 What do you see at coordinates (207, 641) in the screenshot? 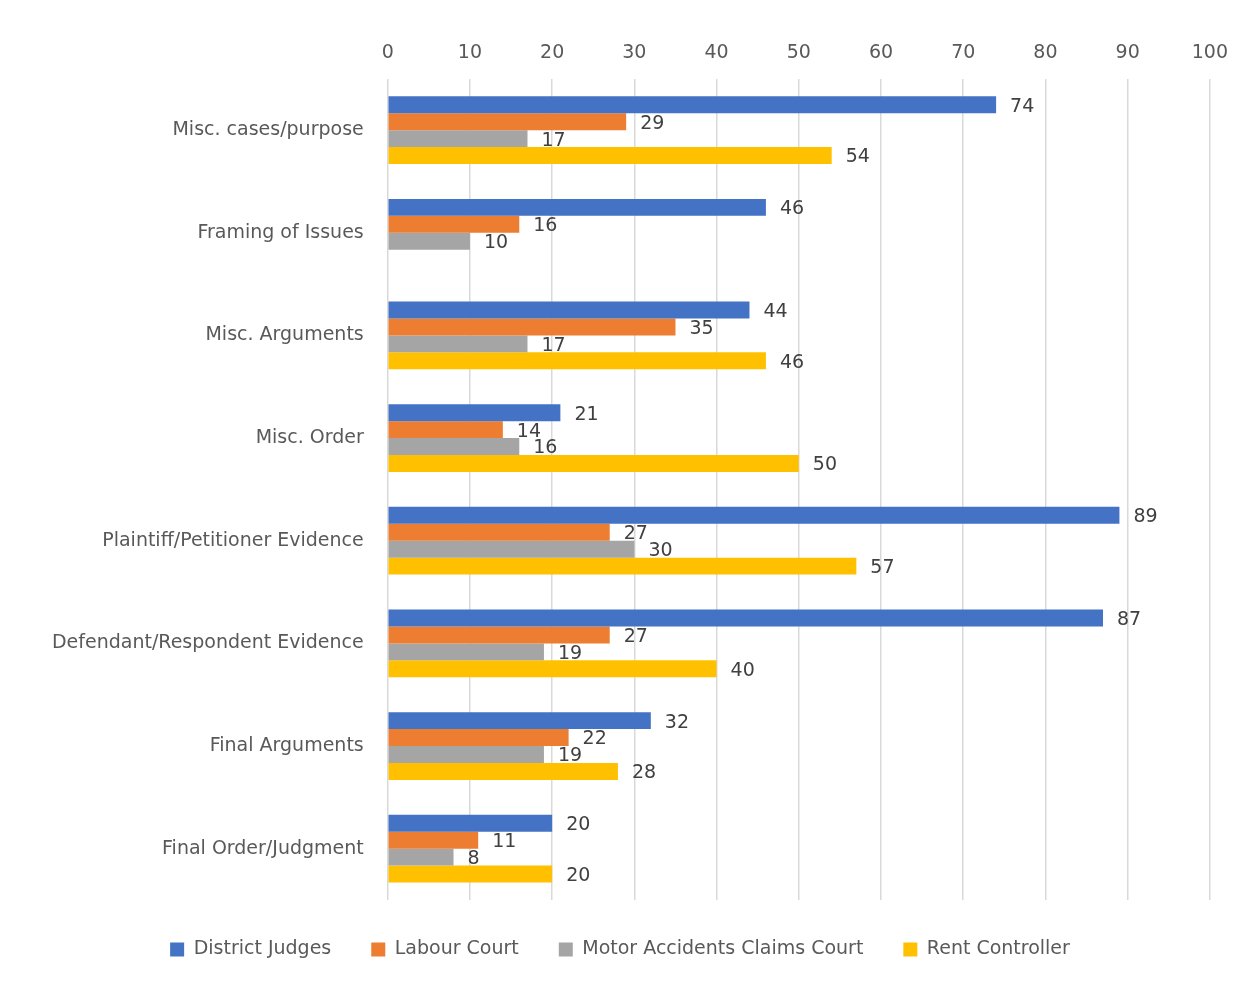
I see `y-tick-label: Defendant/Respondent Evidence` at bounding box center [207, 641].